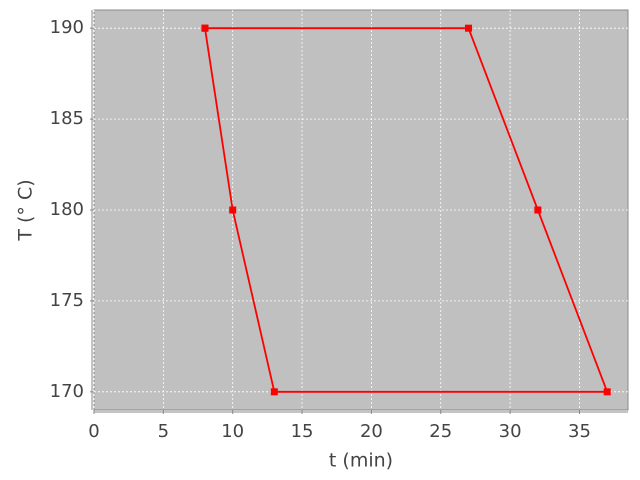  I want to click on y-tick-label: 185, so click(67, 118).